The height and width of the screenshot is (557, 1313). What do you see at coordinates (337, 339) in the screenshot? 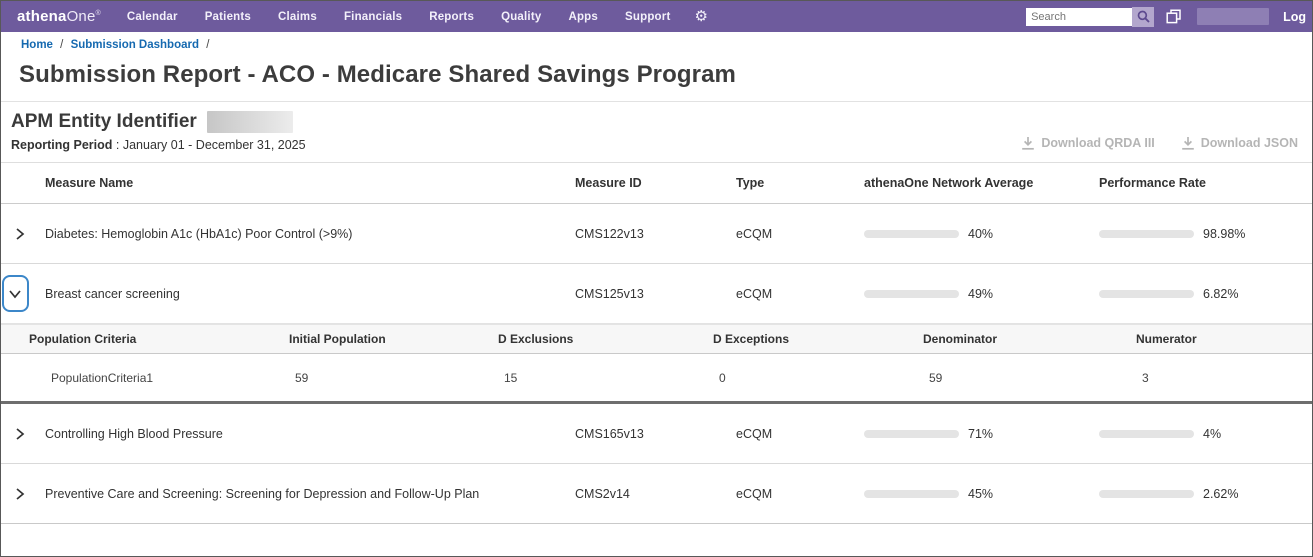
I see `col-header-initial-population: Initial Population` at bounding box center [337, 339].